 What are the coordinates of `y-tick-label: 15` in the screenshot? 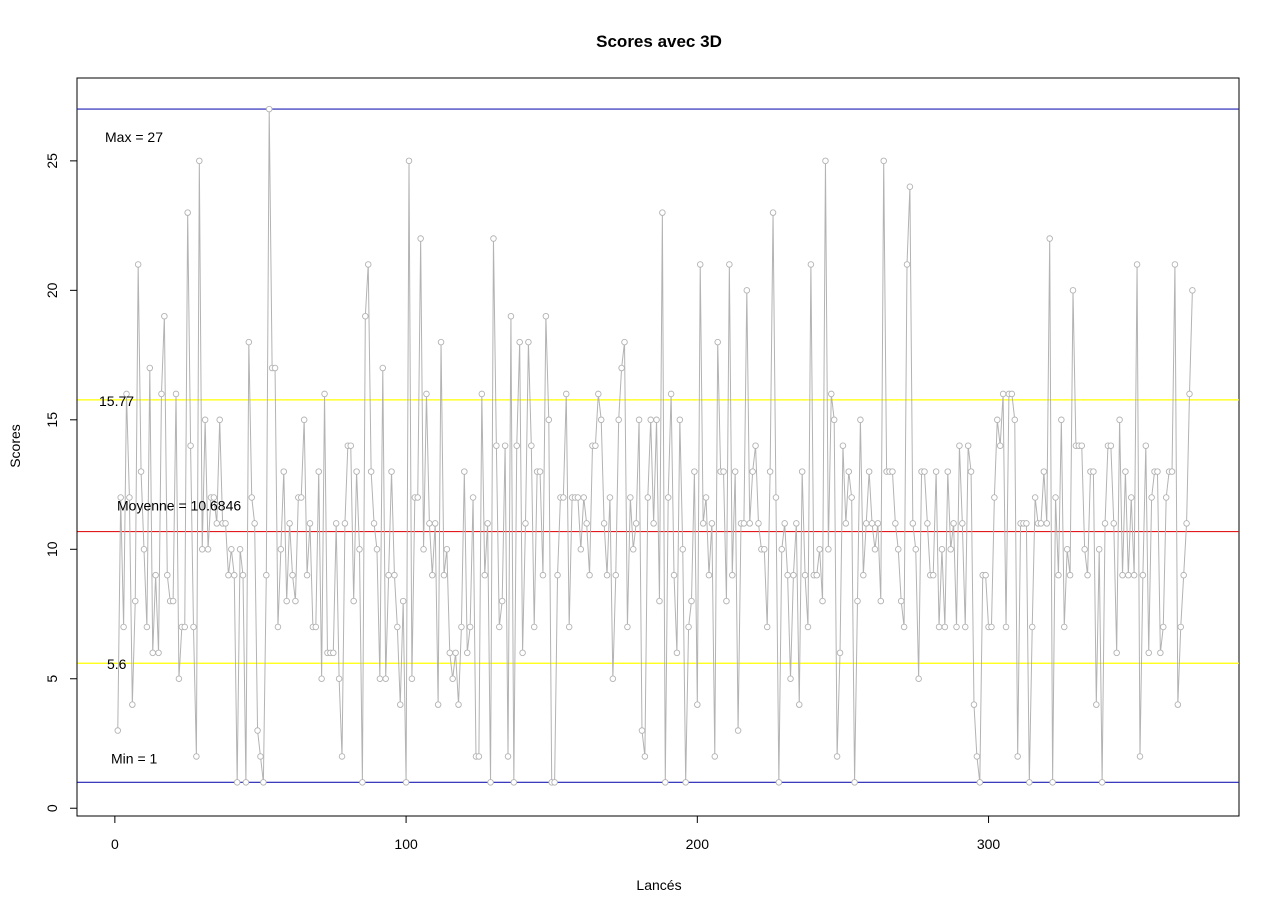 It's located at (52, 420).